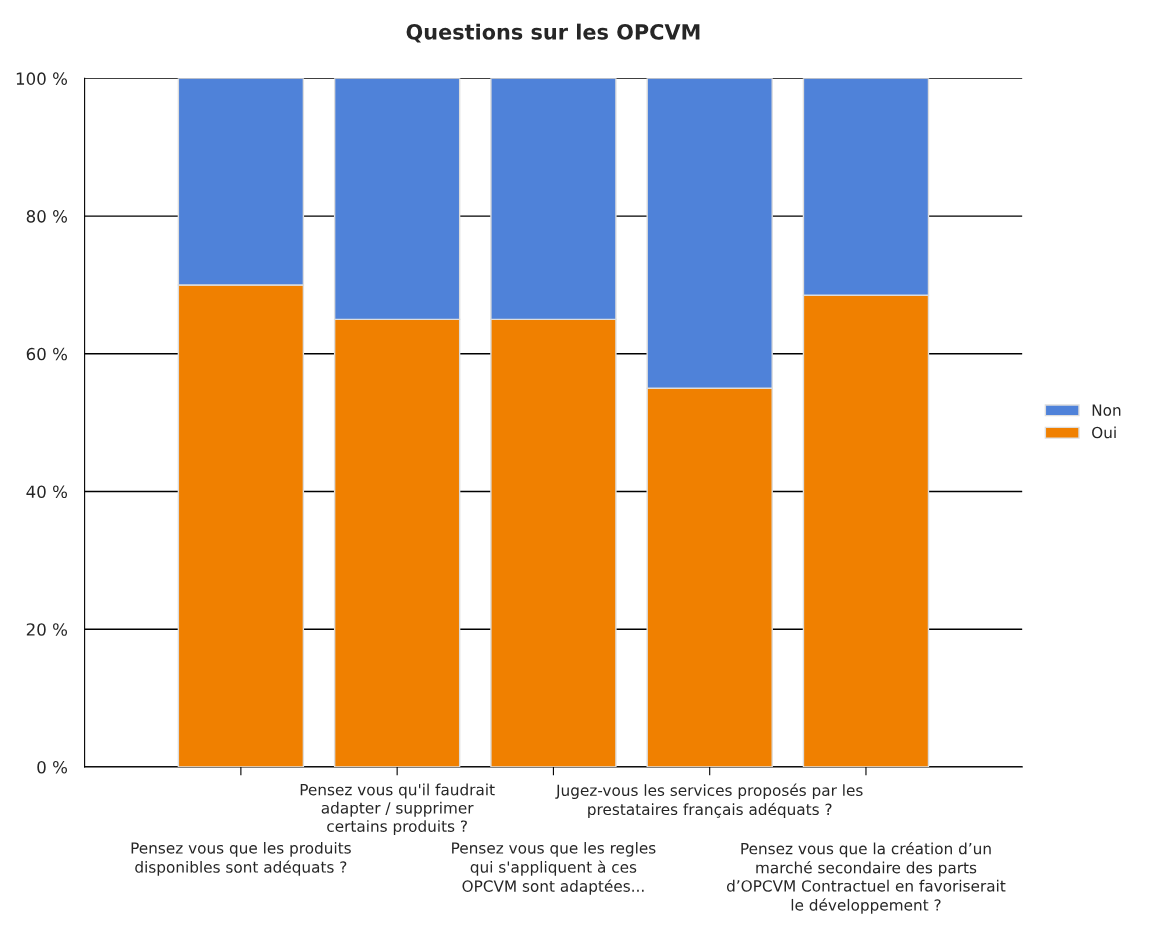  I want to click on x-tick-label: Pensez vous que la création d’un marché secondaire des parts d’OPCVM Contractuel en favoriserait le développement ?, so click(866, 877).